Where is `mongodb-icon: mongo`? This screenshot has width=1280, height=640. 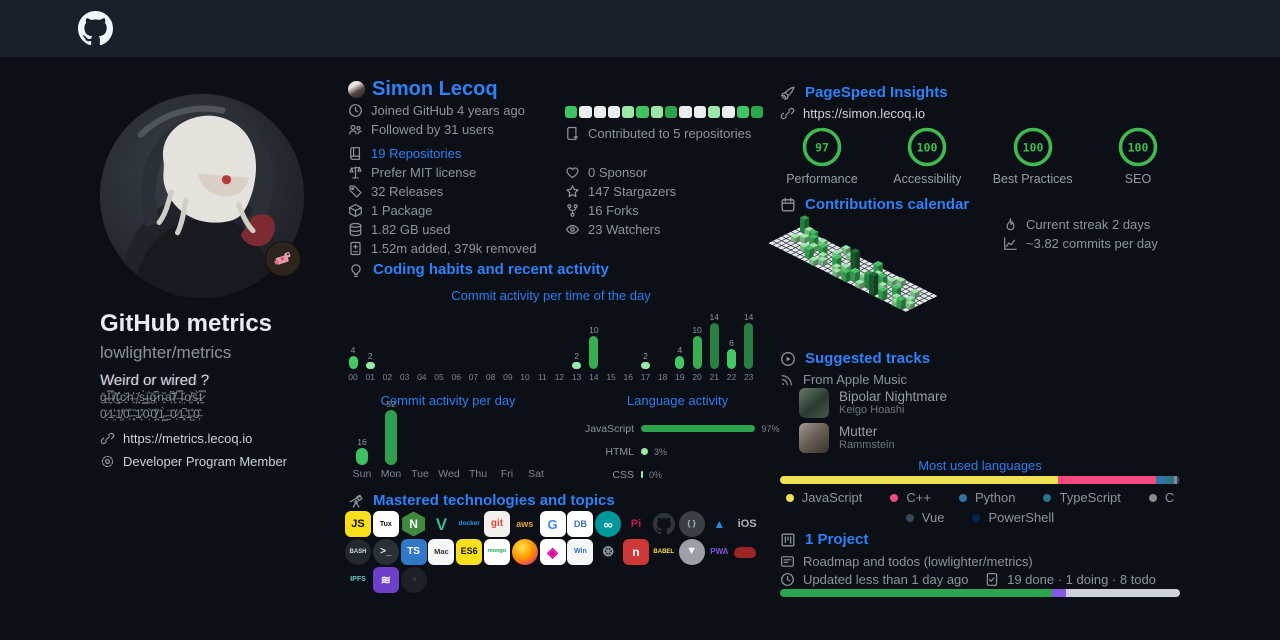
mongodb-icon: mongo is located at coordinates (496, 551).